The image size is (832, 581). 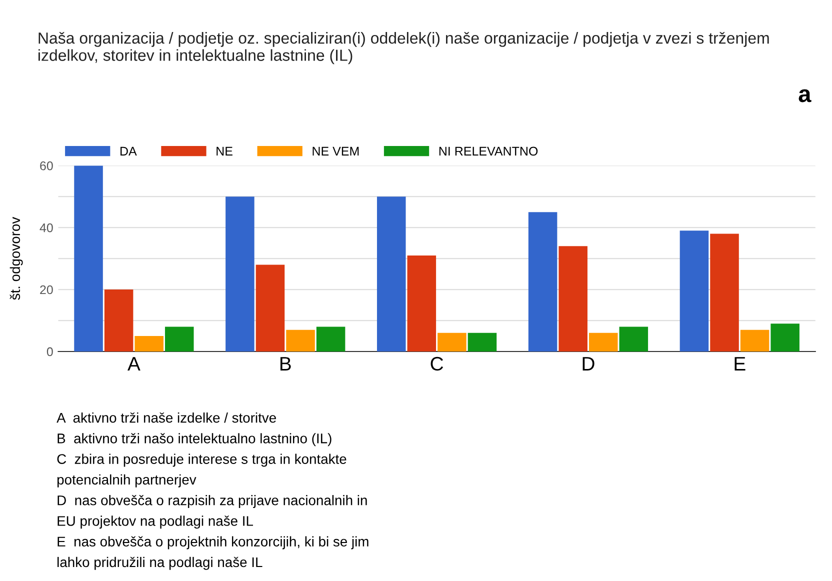 What do you see at coordinates (213, 543) in the screenshot?
I see `text: E nas obvešča o projektnih konzorcijih, ki bi se jim` at bounding box center [213, 543].